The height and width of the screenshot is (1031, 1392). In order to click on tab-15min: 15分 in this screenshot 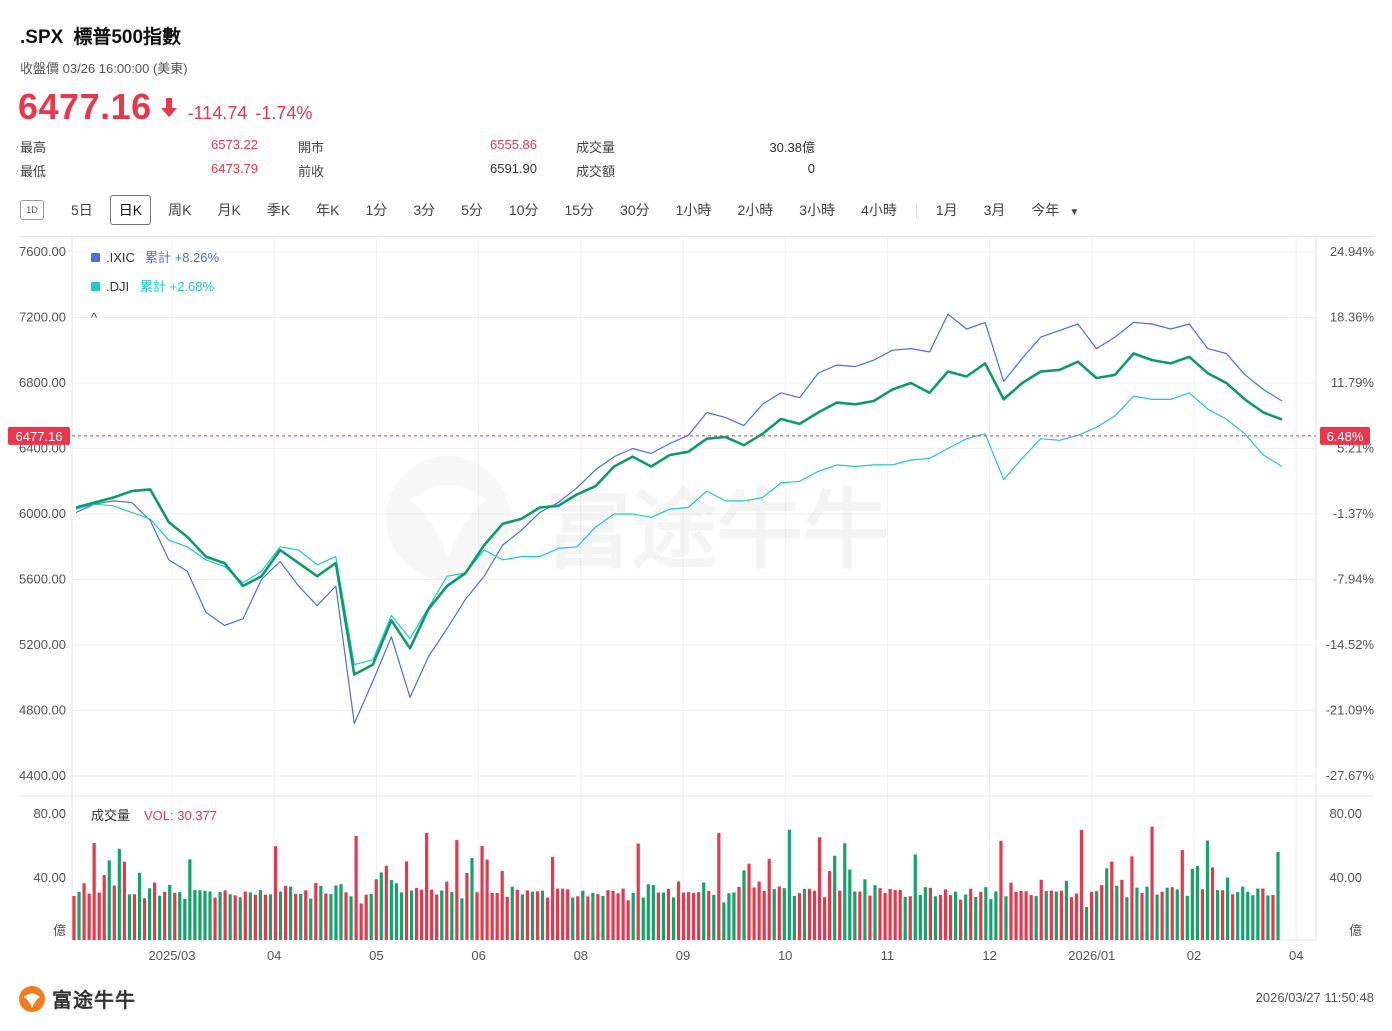, I will do `click(579, 210)`.